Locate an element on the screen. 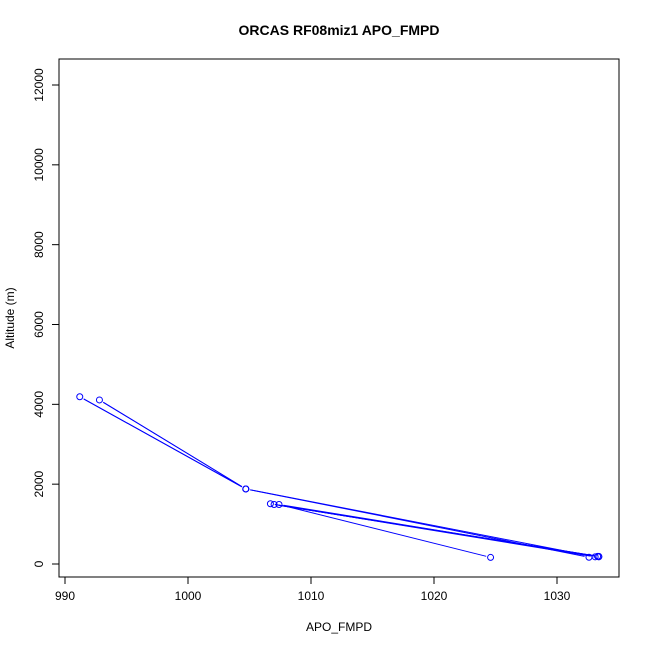  x-axis: 990 1000 1010 1020 1030 is located at coordinates (313, 589).